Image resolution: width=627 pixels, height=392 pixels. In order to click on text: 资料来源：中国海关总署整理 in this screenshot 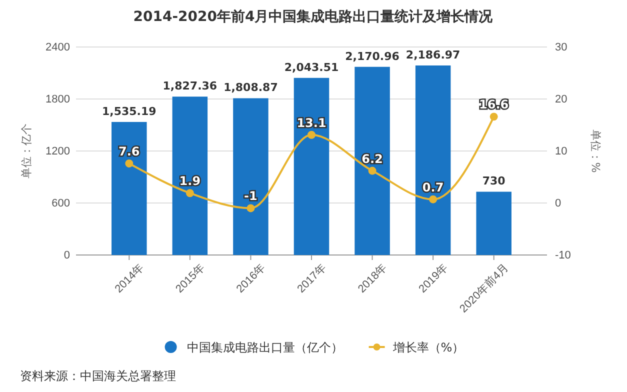, I will do `click(98, 376)`.